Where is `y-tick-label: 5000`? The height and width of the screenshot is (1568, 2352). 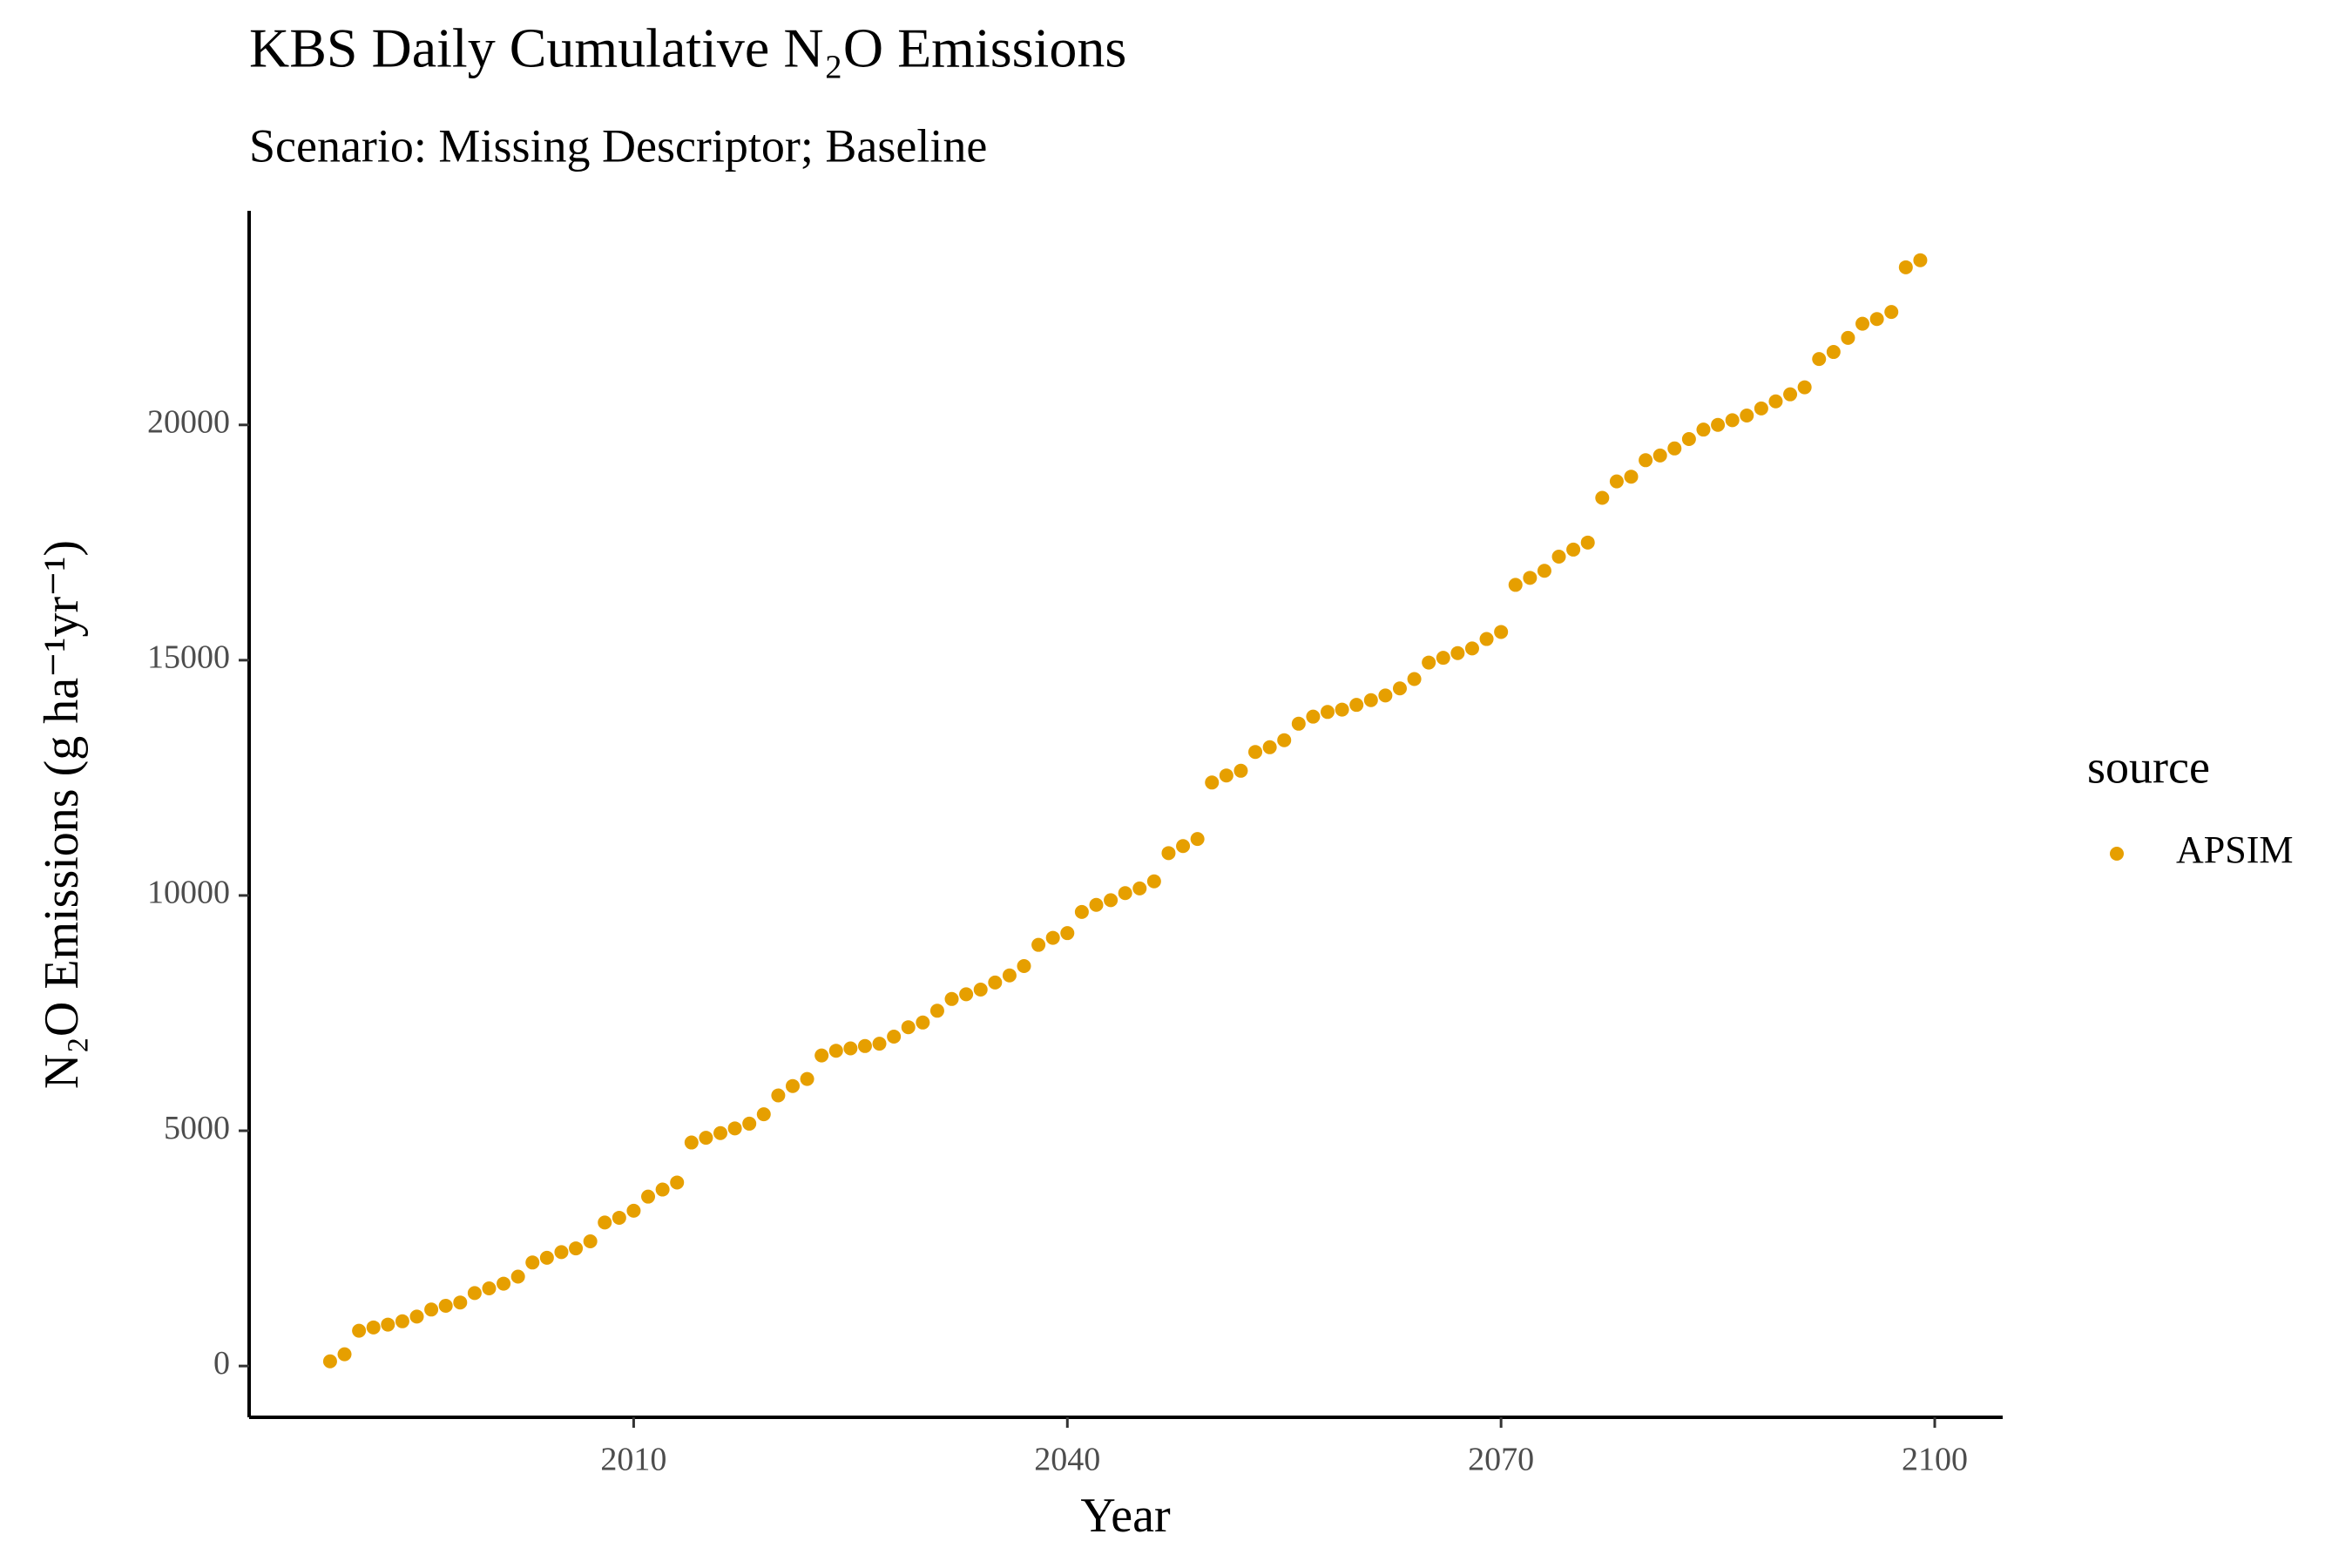
y-tick-label: 5000 is located at coordinates (197, 1128).